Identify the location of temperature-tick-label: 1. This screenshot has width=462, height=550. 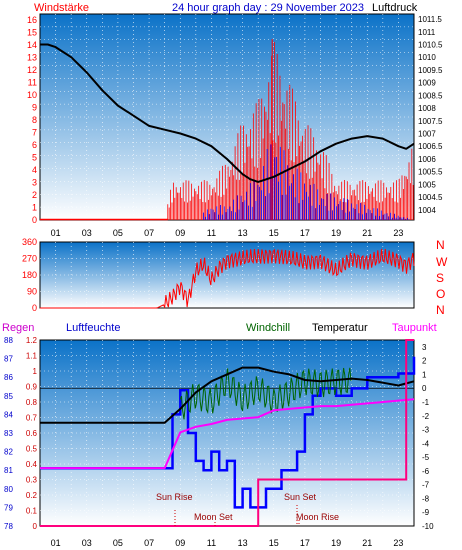
(424, 374).